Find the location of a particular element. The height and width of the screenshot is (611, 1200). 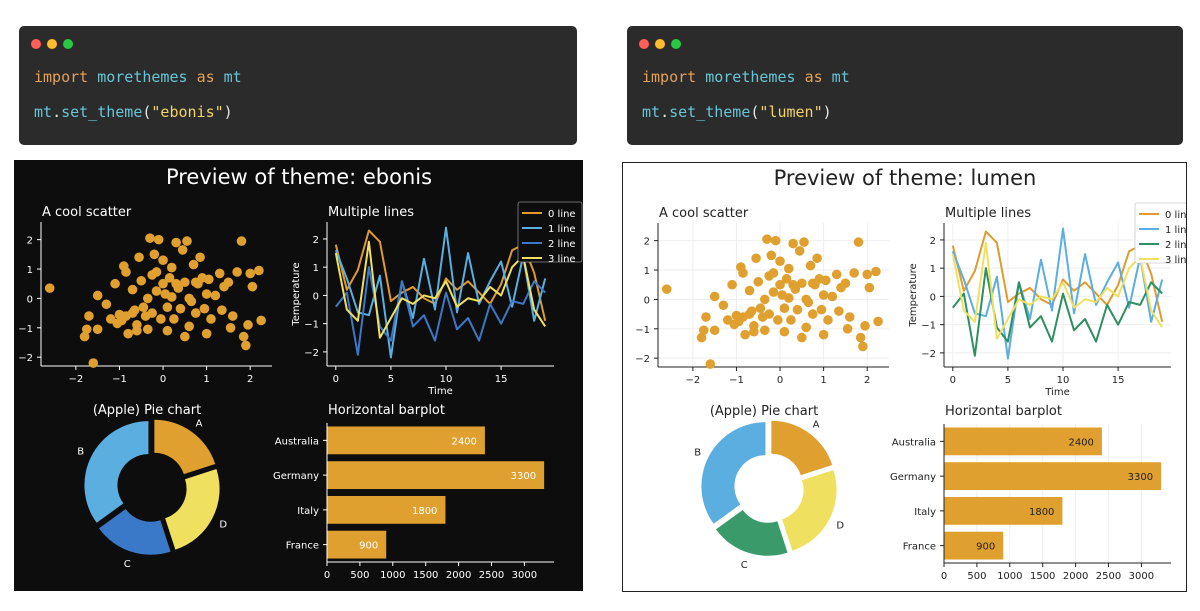

bar-value-label: 900 is located at coordinates (985, 547).